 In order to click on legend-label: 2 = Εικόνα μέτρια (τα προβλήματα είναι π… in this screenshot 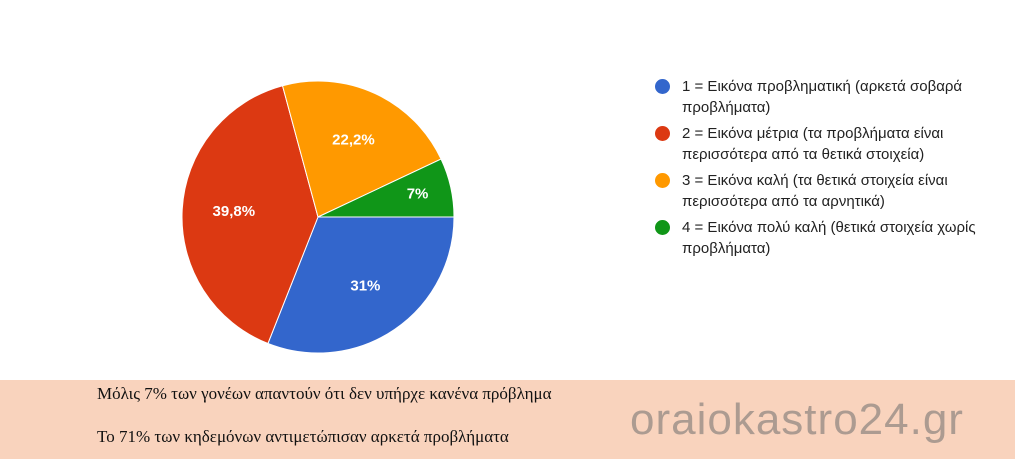, I will do `click(813, 144)`.